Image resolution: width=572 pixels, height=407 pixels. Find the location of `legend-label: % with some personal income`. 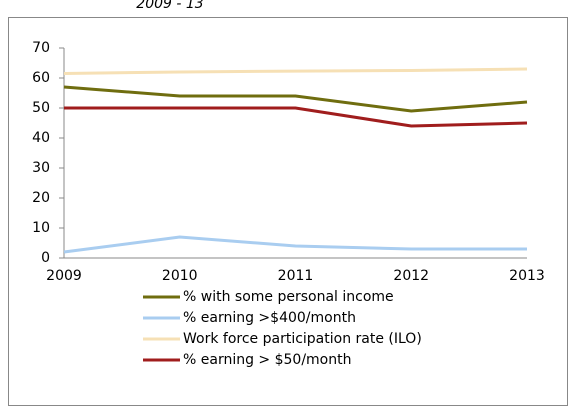

legend-label: % with some personal income is located at coordinates (288, 297).